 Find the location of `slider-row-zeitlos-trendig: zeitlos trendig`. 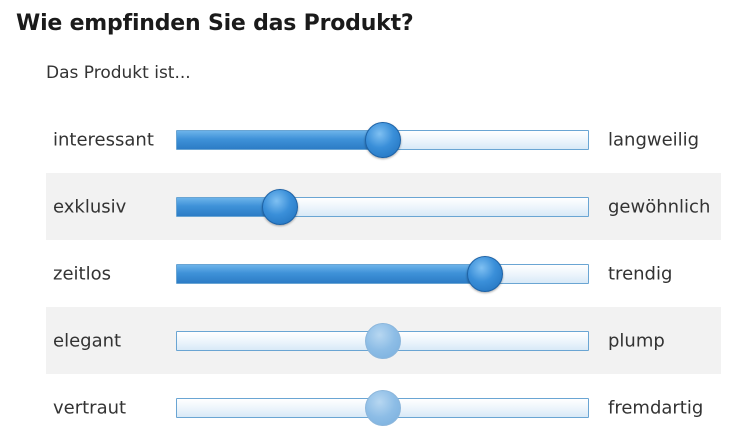

slider-row-zeitlos-trendig: zeitlos trendig is located at coordinates (383, 273).